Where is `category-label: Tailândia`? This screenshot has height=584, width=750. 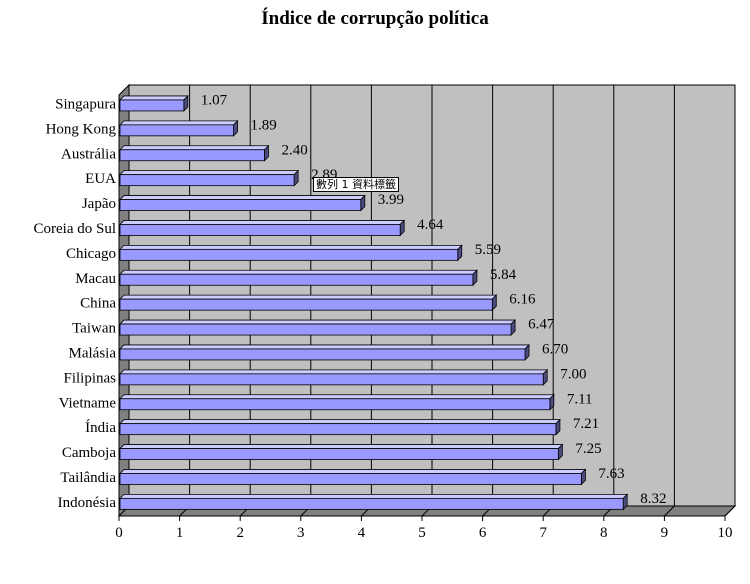
category-label: Tailândia is located at coordinates (88, 478).